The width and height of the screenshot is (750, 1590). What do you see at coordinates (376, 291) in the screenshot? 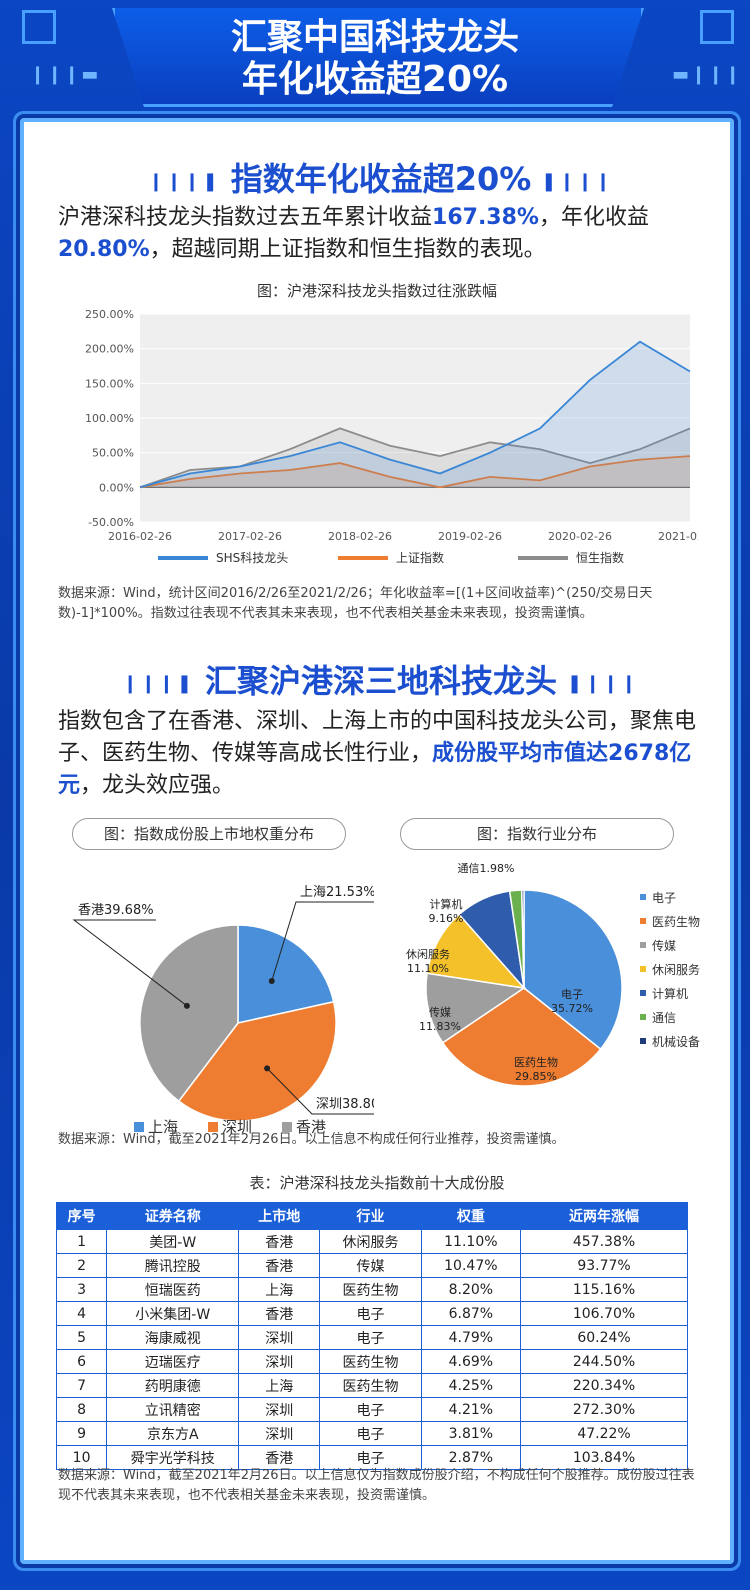
I see `line-chart-caption: 图：沪港深科技龙头指数过往涨跌幅` at bounding box center [376, 291].